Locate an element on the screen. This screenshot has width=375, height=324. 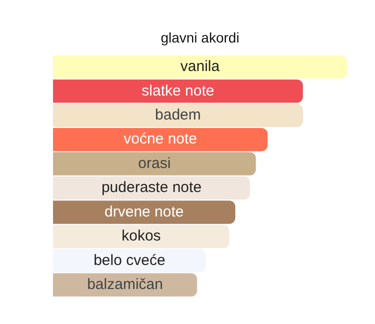
y-tick-label: slatke note is located at coordinates (178, 91).